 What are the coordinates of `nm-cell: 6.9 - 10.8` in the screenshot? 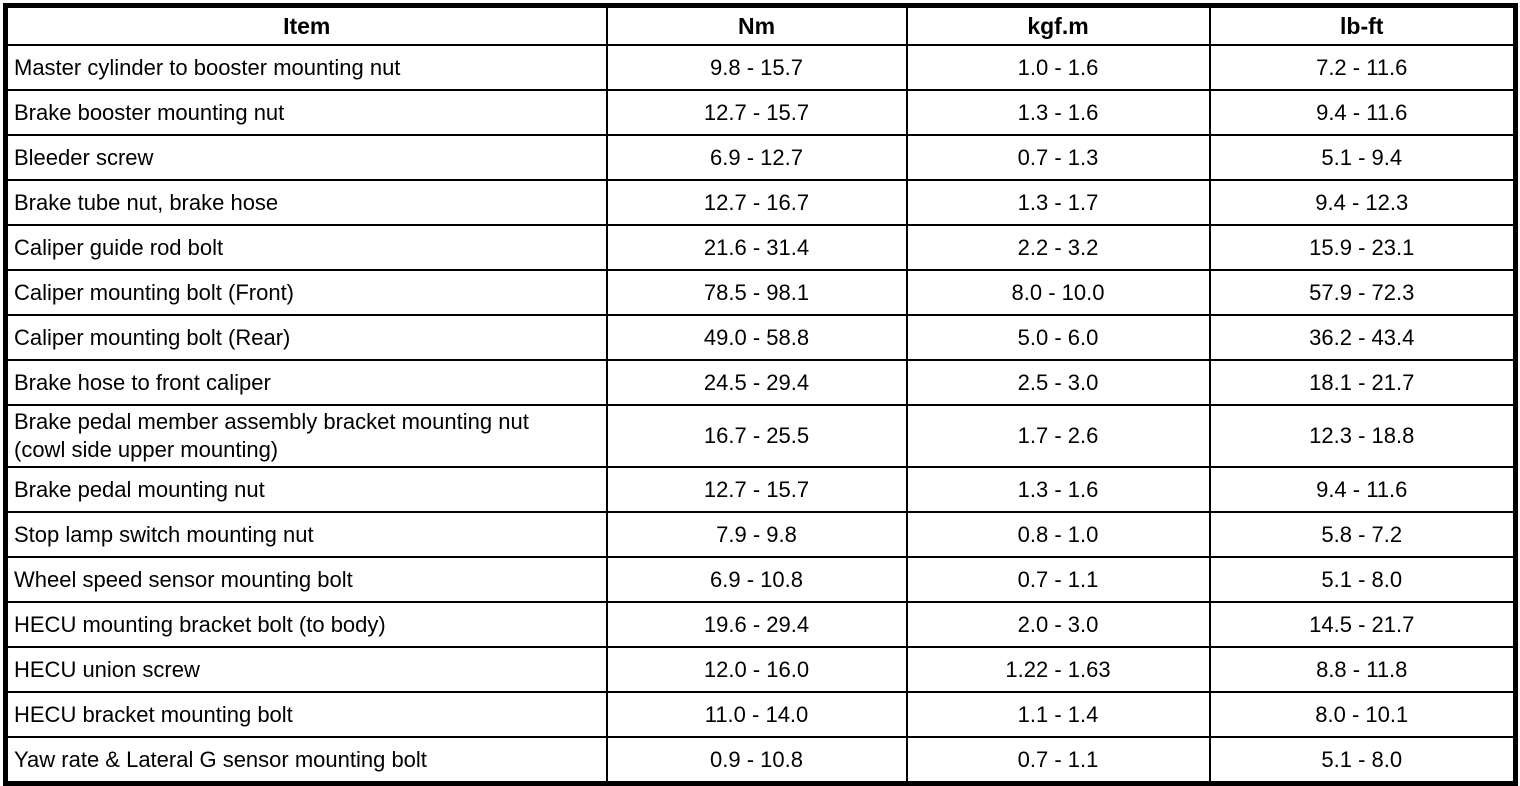 It's located at (756, 579).